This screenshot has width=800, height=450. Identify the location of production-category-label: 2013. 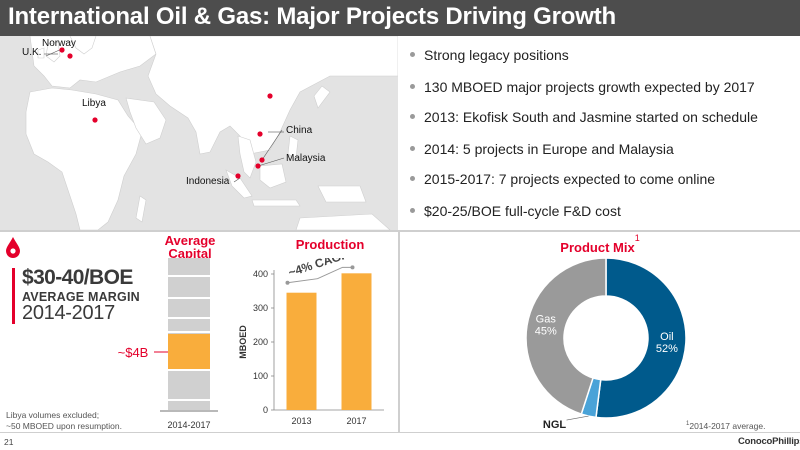
(301, 421).